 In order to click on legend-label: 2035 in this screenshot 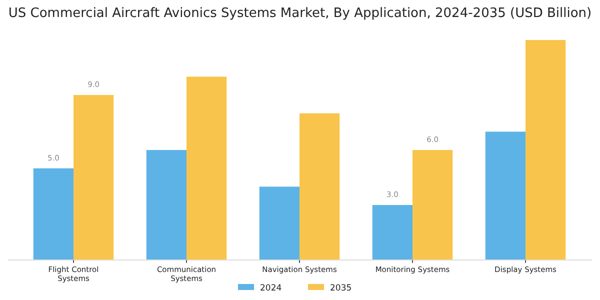, I will do `click(341, 289)`.